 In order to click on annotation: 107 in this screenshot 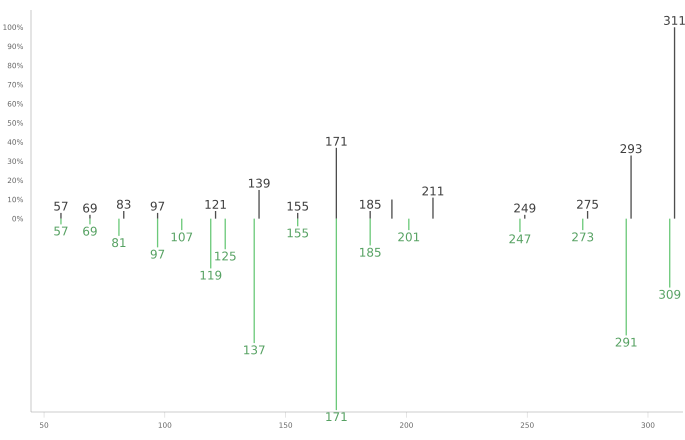, I will do `click(182, 237)`.